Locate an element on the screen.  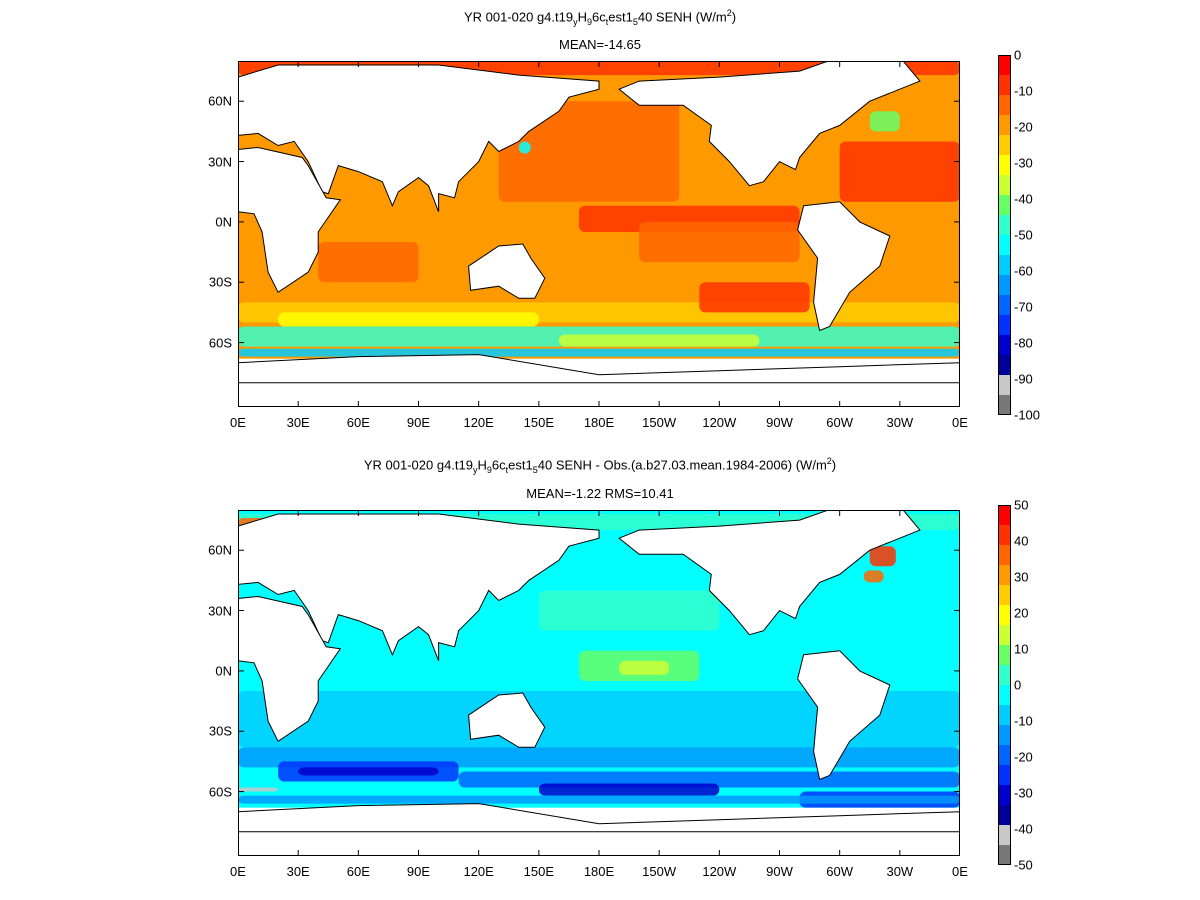
colorbar-label: -90 is located at coordinates (1023, 379).